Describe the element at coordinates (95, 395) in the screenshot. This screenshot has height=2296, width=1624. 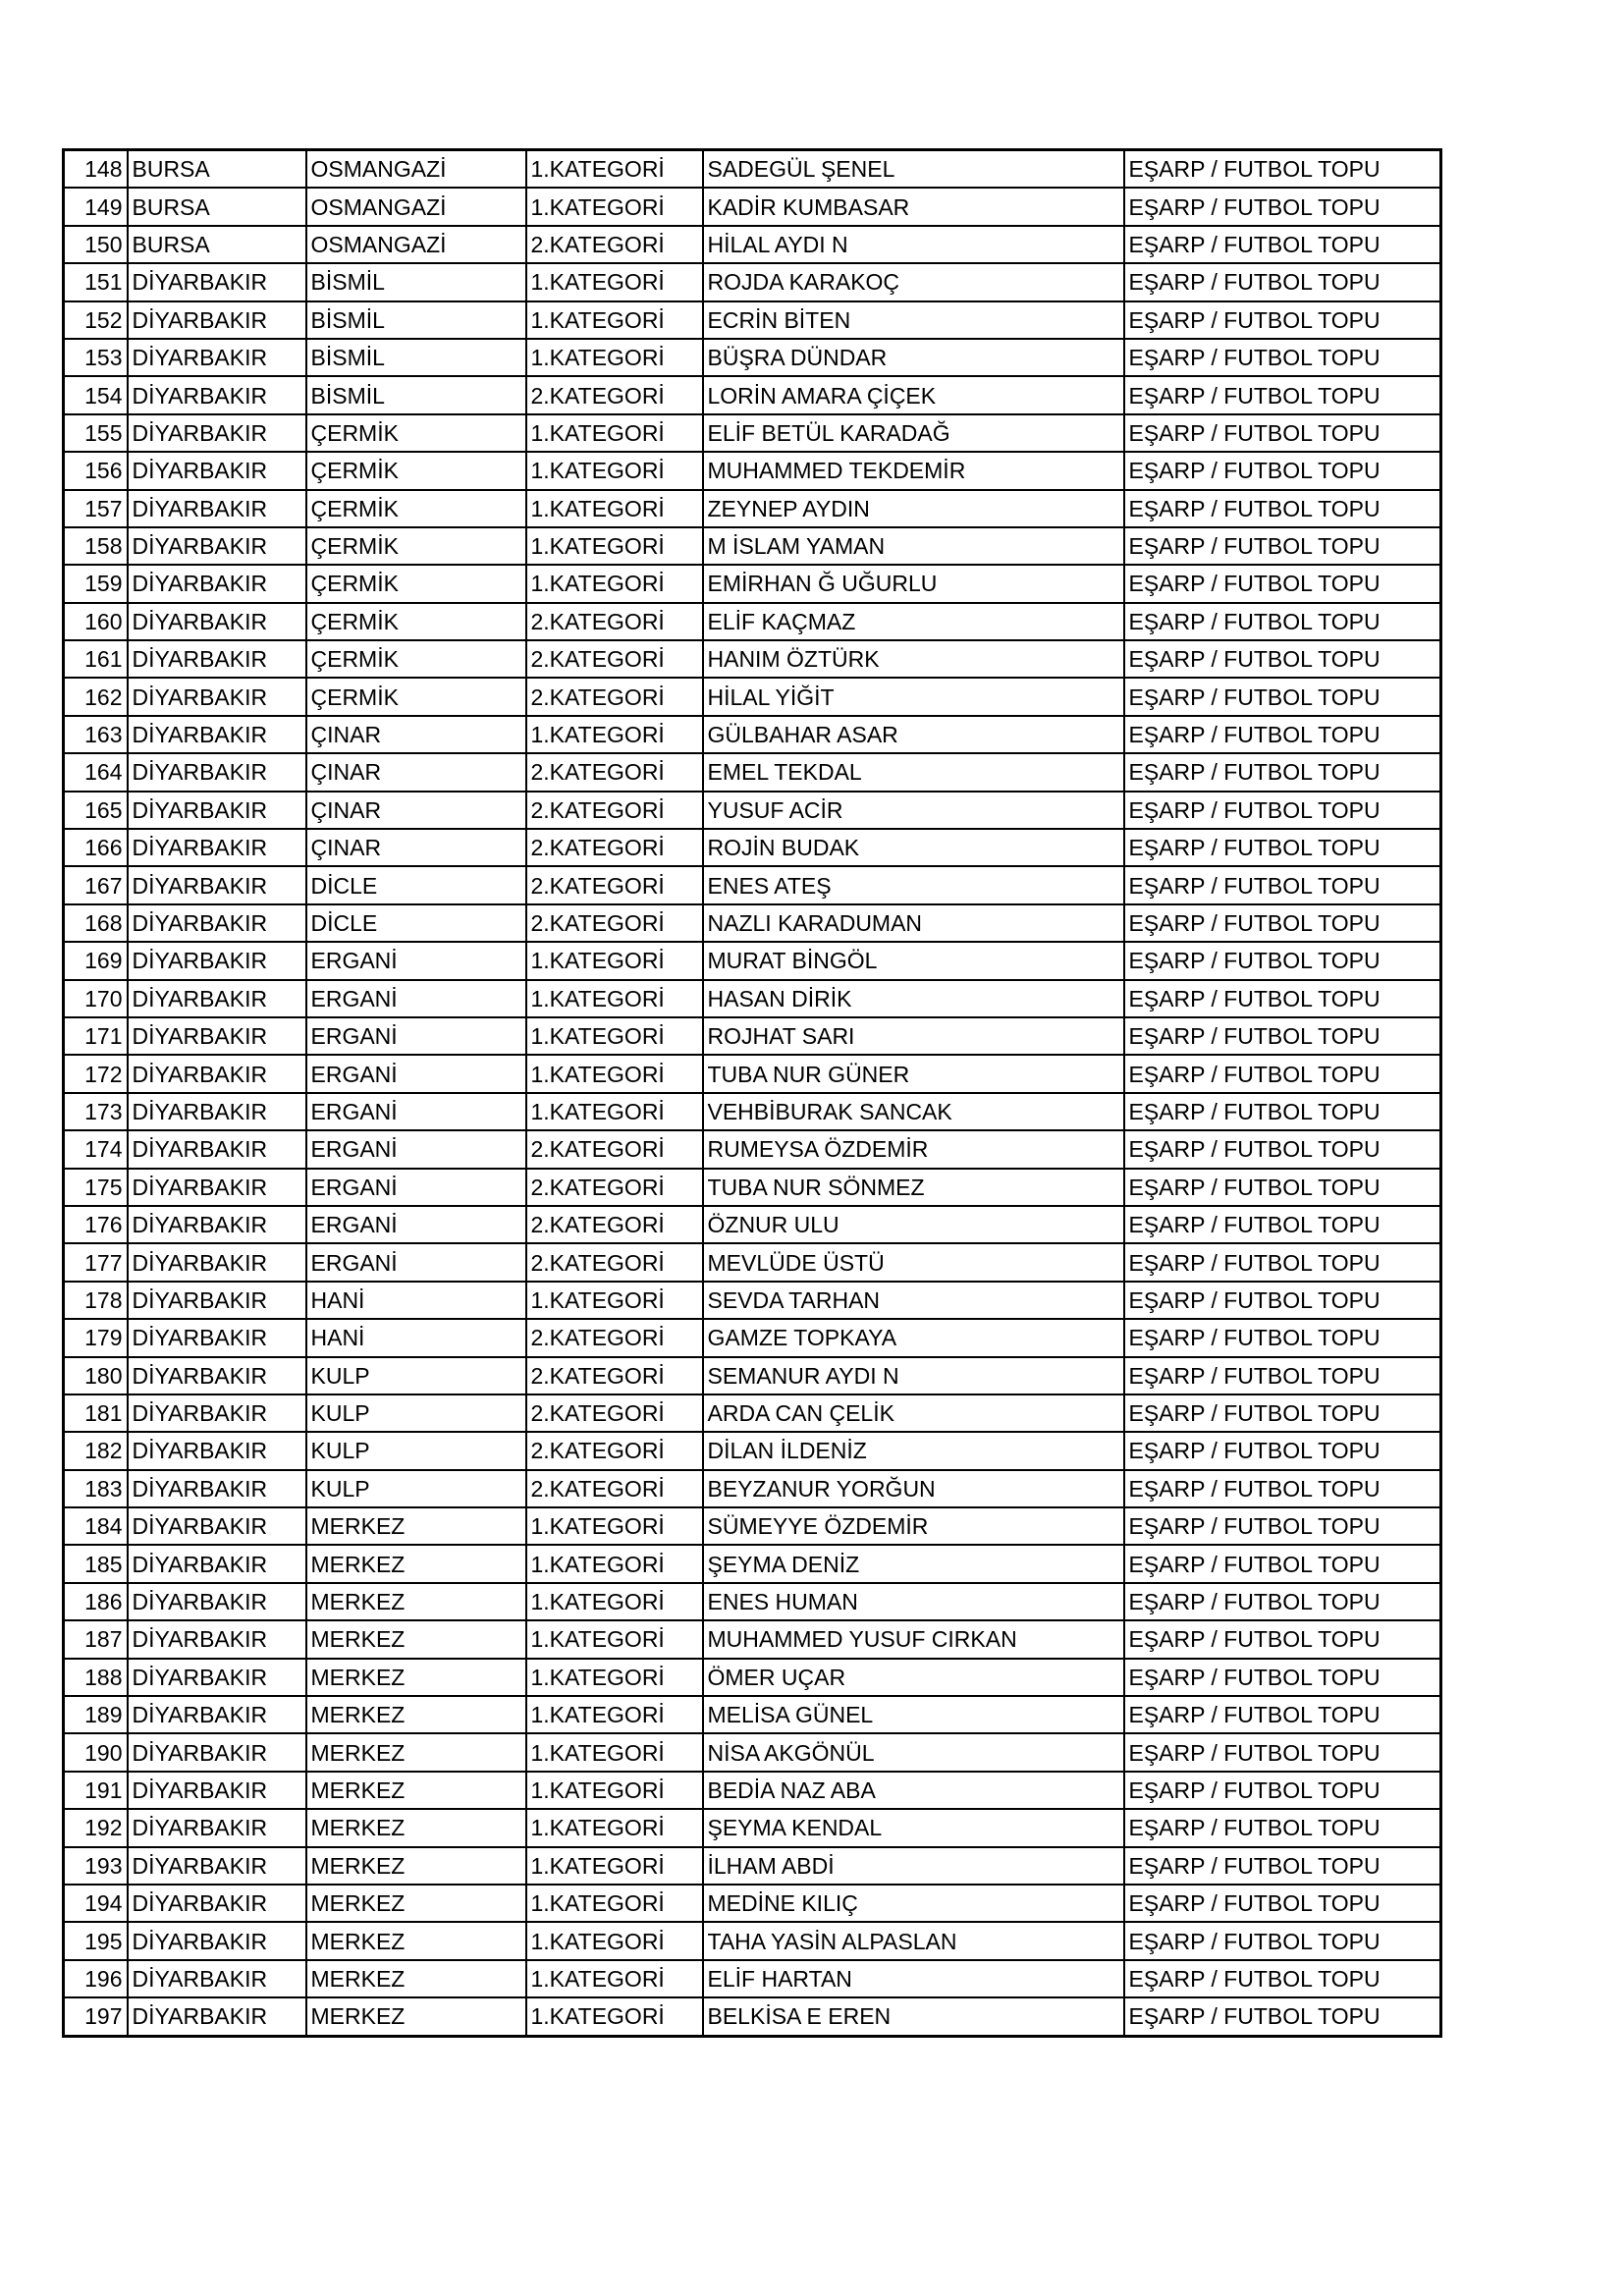
I see `row-number-cell: 154` at that location.